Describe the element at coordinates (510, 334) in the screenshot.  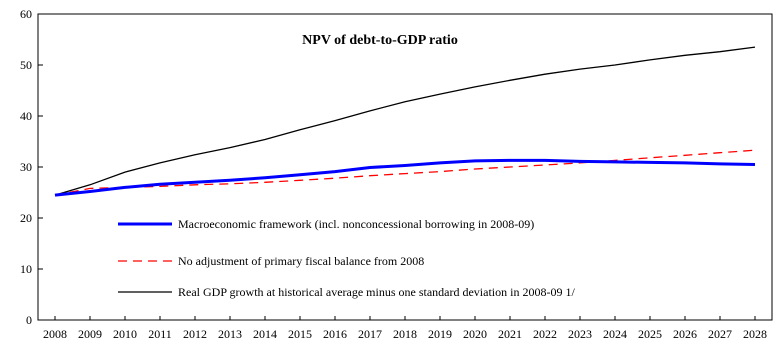
I see `x-tick-label: 2021` at that location.